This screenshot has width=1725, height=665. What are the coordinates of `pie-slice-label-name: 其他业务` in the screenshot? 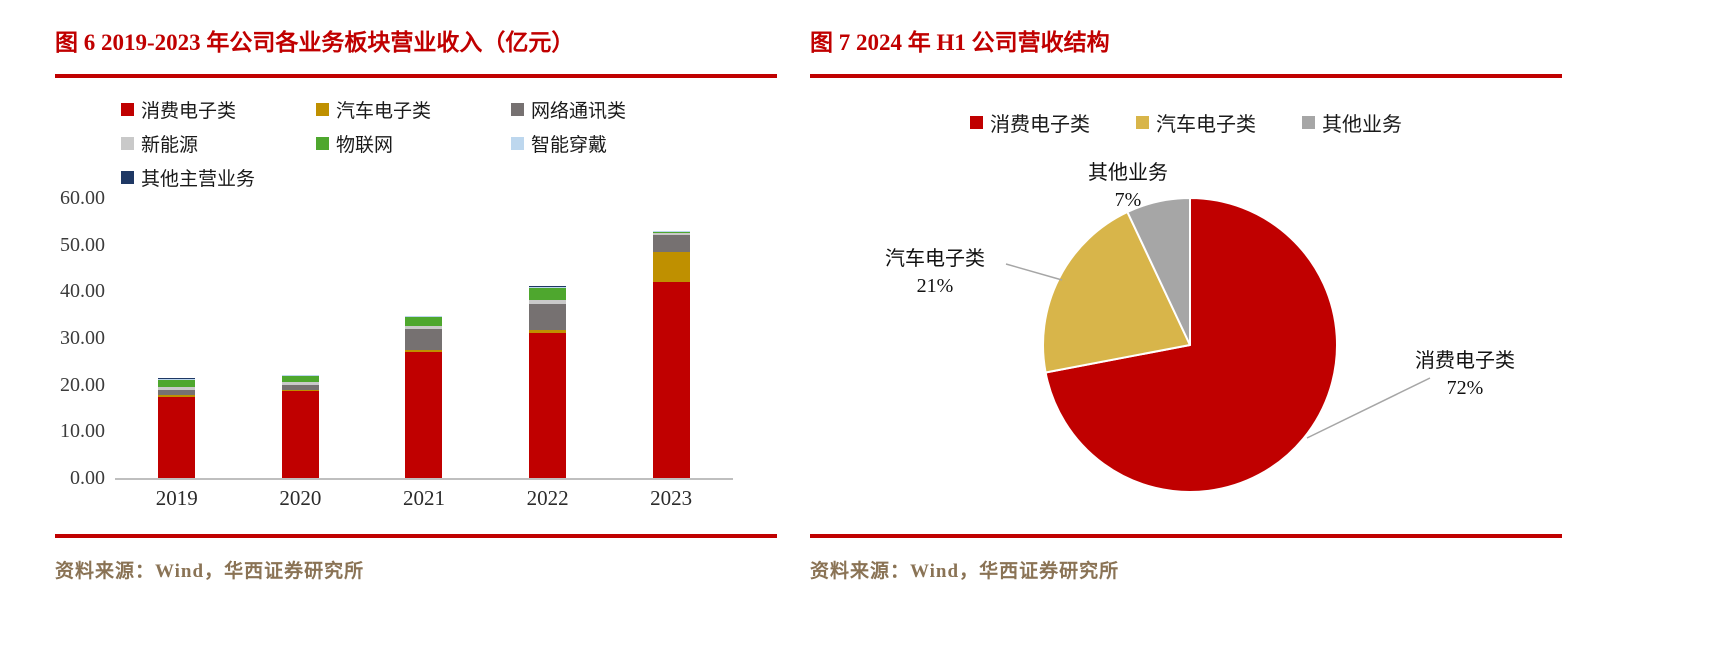 It's located at (1128, 173).